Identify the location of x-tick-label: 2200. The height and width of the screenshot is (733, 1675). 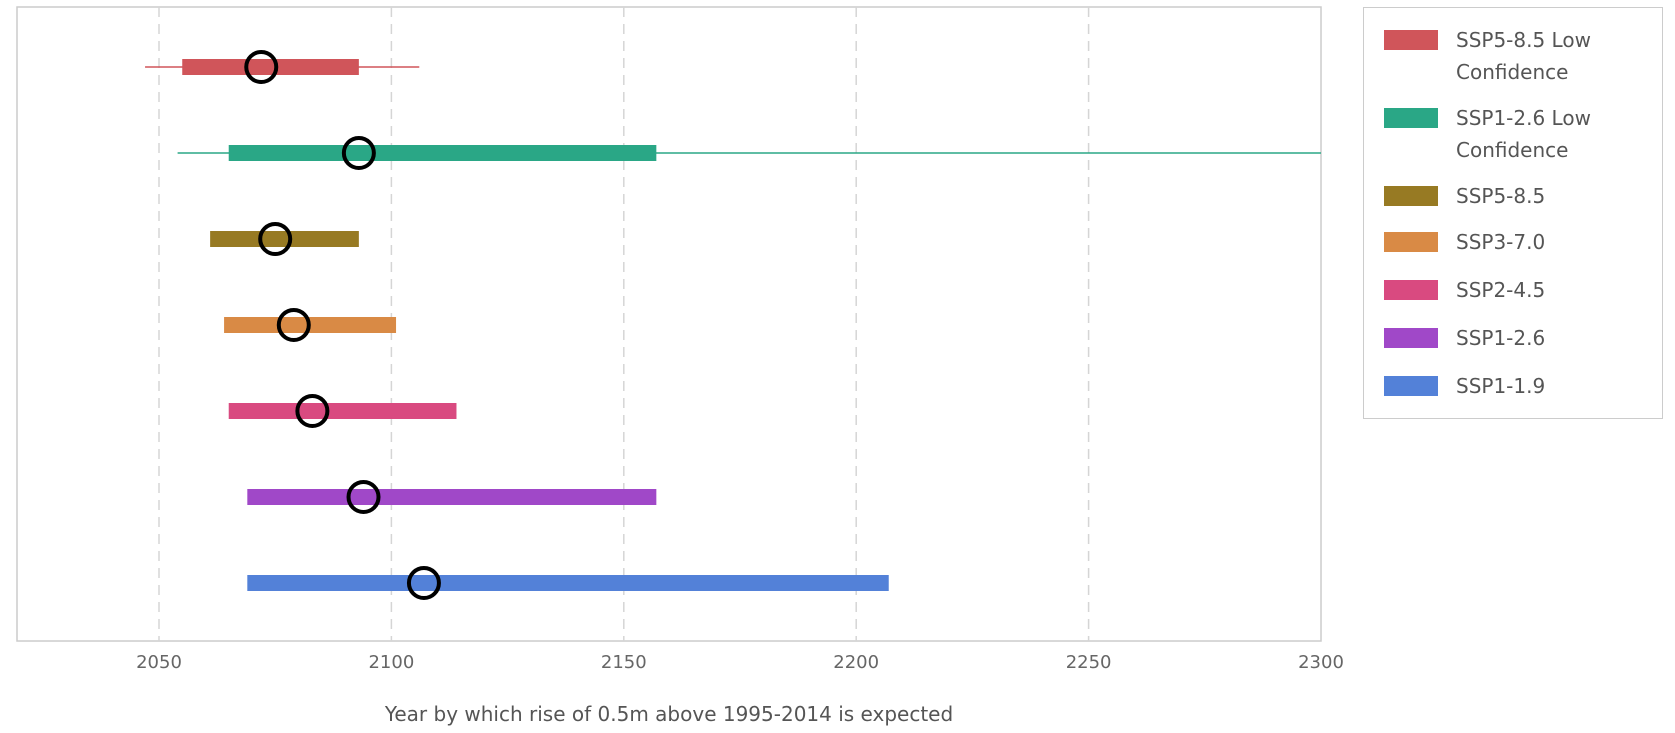
(856, 662).